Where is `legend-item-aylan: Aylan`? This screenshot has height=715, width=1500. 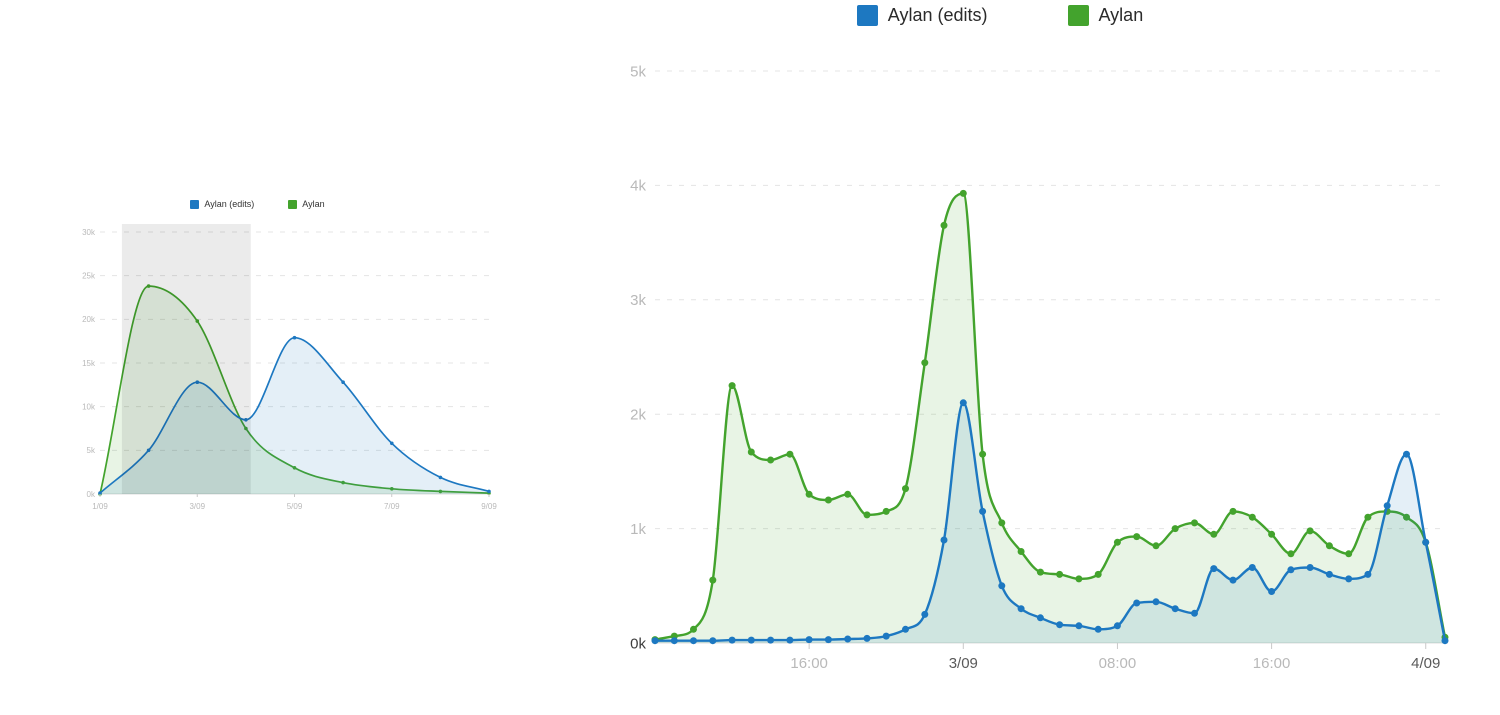
legend-item-aylan: Aylan is located at coordinates (1105, 15).